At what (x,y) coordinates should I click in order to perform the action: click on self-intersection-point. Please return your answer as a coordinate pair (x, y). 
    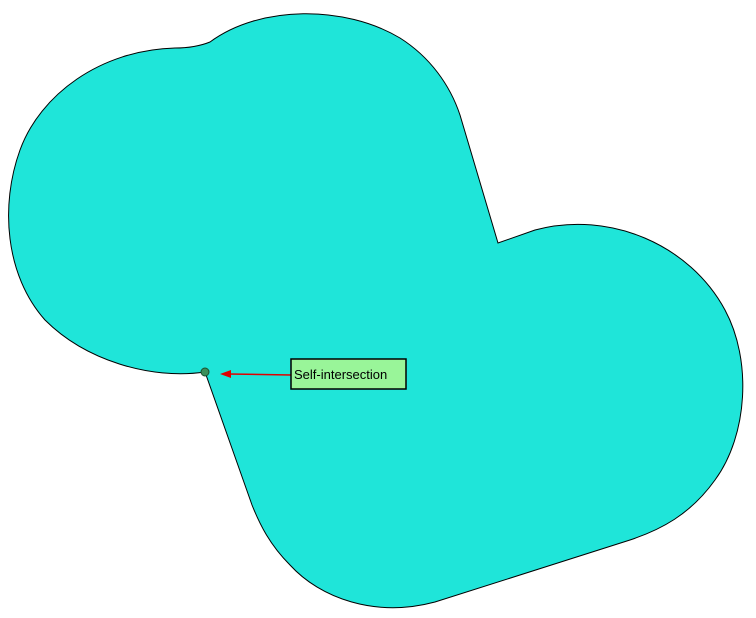
    Looking at the image, I should click on (205, 372).